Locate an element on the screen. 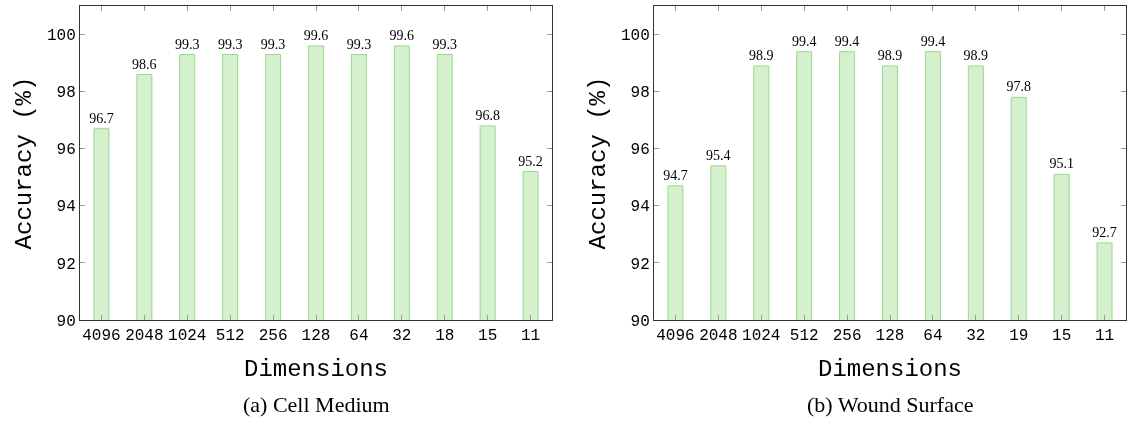 The width and height of the screenshot is (1148, 421). data-label: 95.4 is located at coordinates (718, 155).